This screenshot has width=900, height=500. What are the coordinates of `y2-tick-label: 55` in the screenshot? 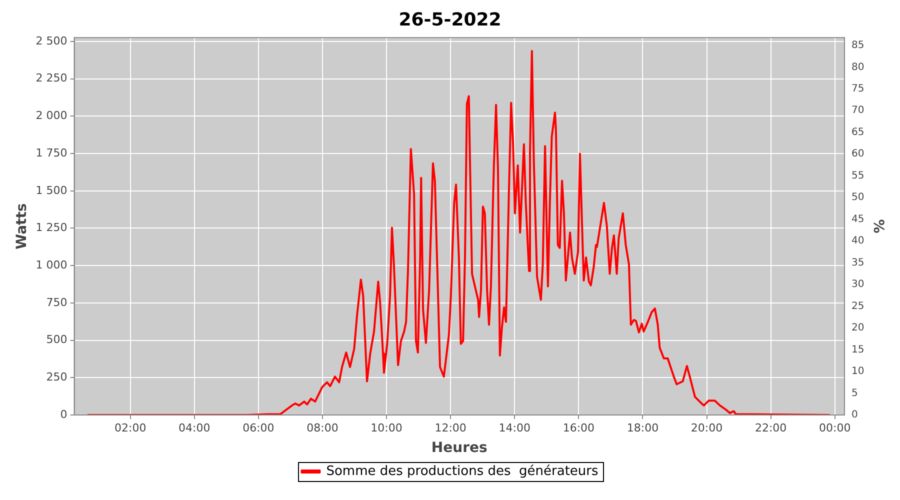 It's located at (857, 176).